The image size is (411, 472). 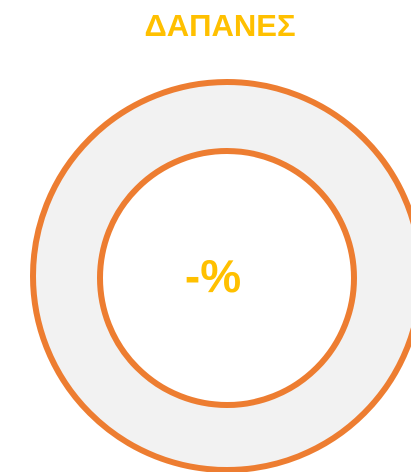 I want to click on center-label: -%, so click(x=213, y=276).